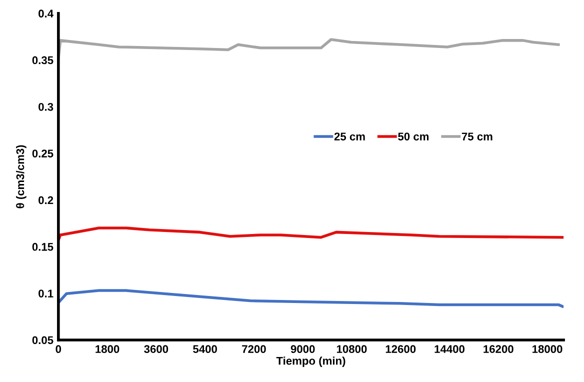 The width and height of the screenshot is (584, 382). Describe the element at coordinates (413, 136) in the screenshot. I see `legend-label: 50 cm` at that location.